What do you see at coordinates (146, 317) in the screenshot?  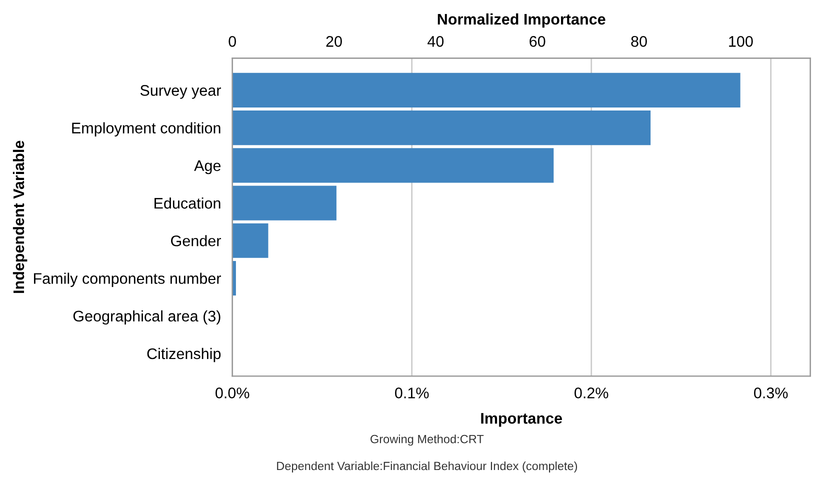 I see `y-tick-label: Geographical area (3)` at bounding box center [146, 317].